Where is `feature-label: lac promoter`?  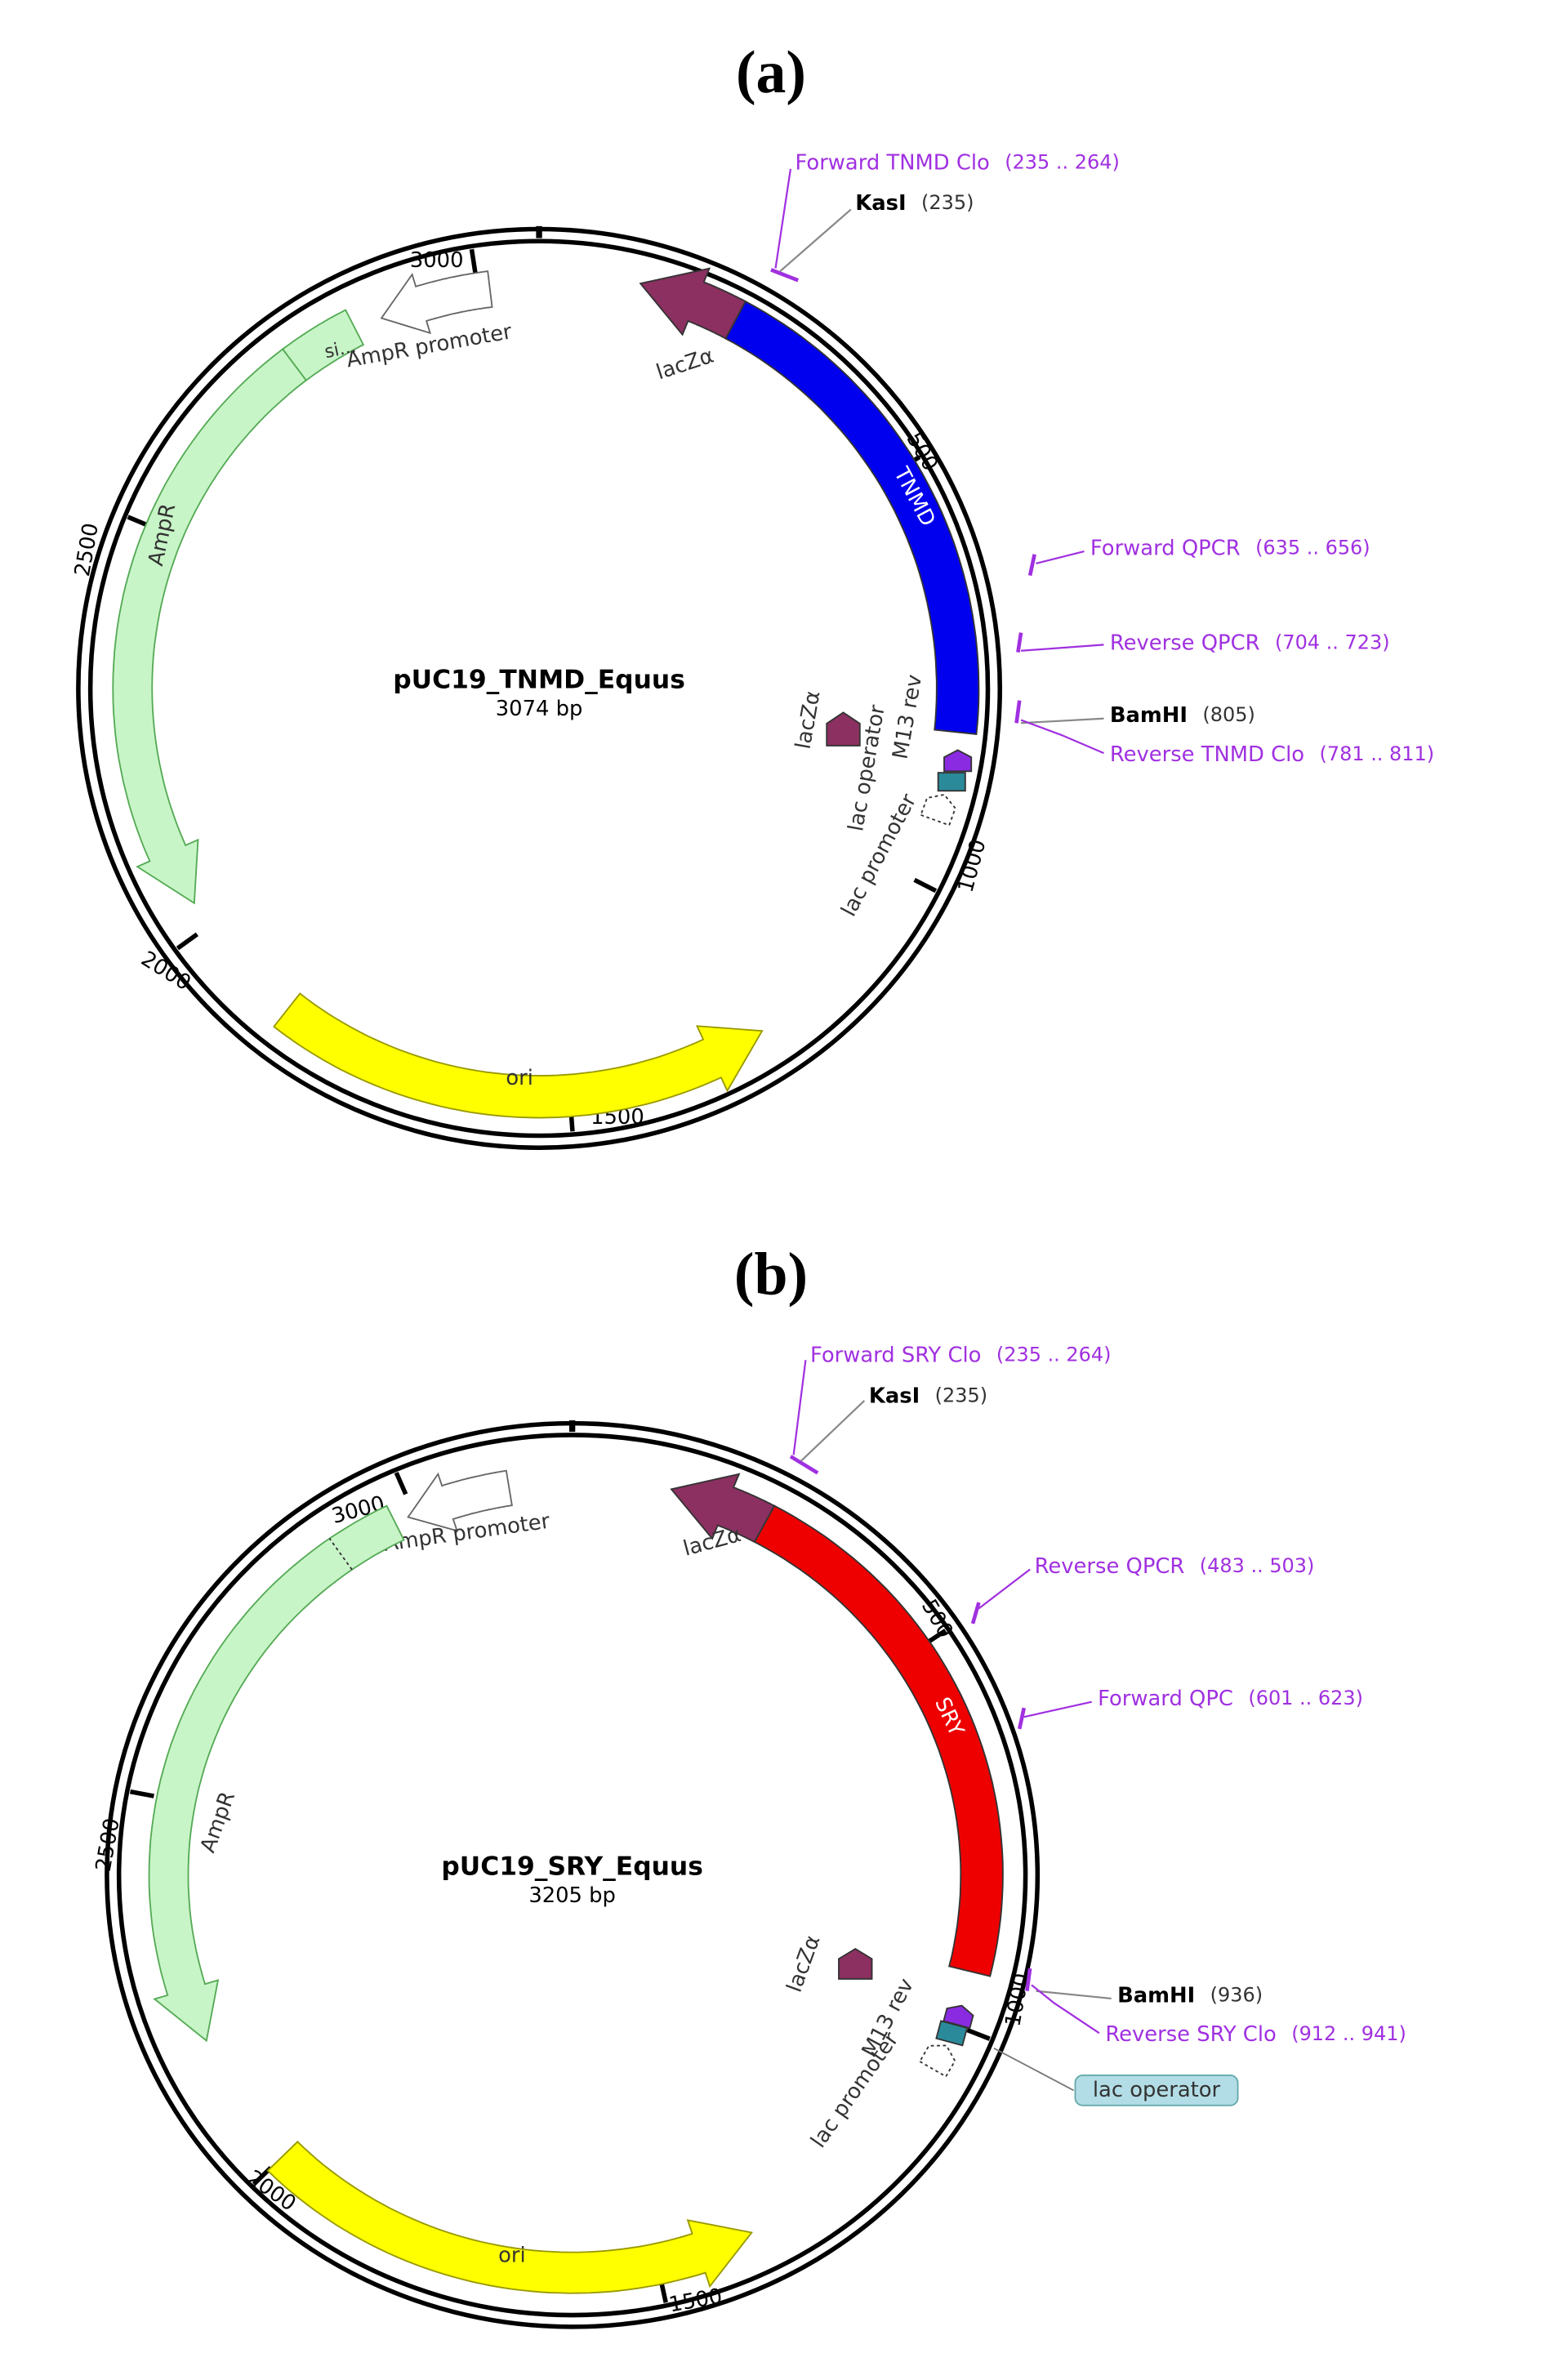 feature-label: lac promoter is located at coordinates (854, 2090).